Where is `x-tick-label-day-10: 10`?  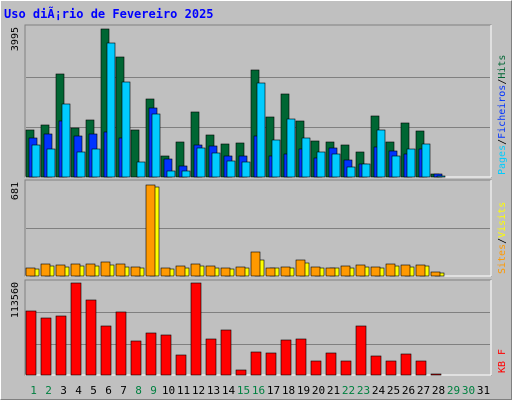
x-tick-label-day-10: 10 is located at coordinates (168, 390).